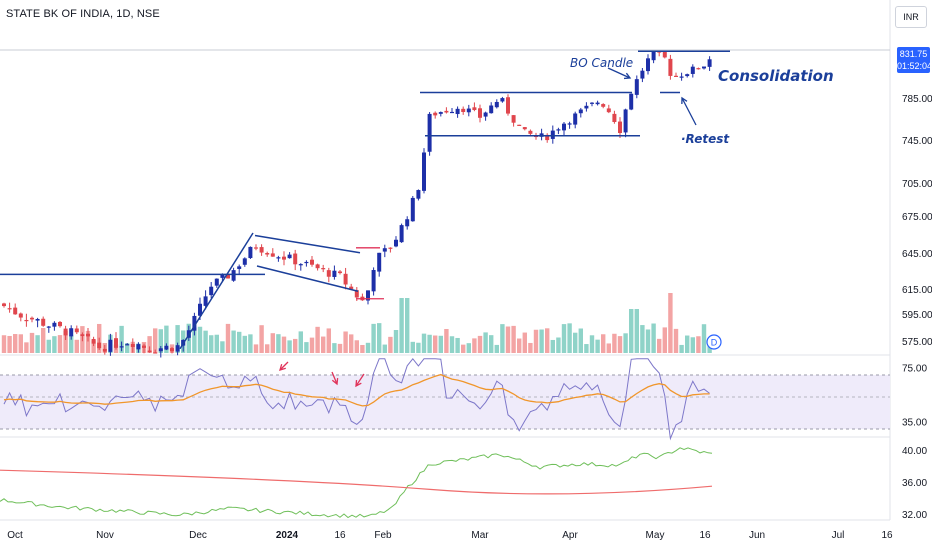  Describe the element at coordinates (450, 535) in the screenshot. I see `time-scale: Oct Nov Dec 2024 16 Feb Mar Apr May 16 Jun Jul 16` at that location.